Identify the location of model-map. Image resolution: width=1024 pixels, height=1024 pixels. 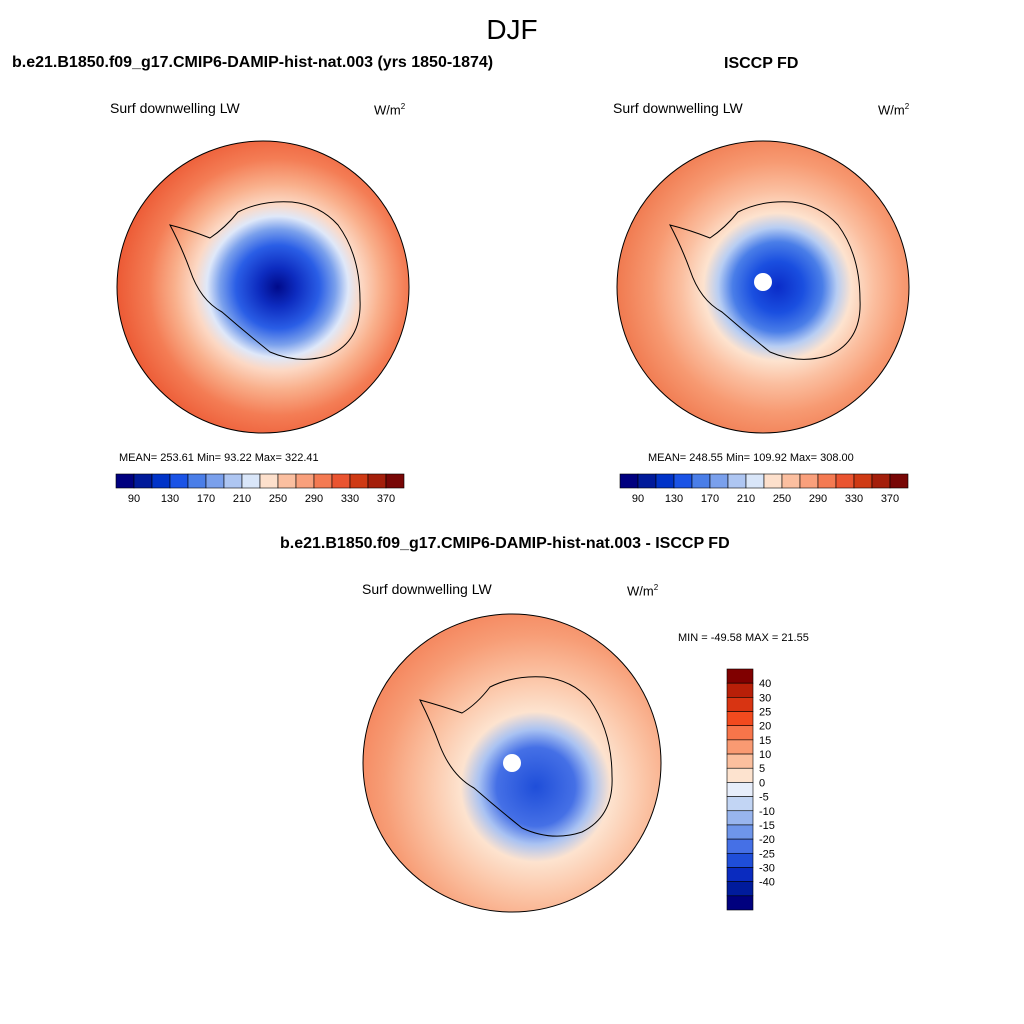
(263, 287).